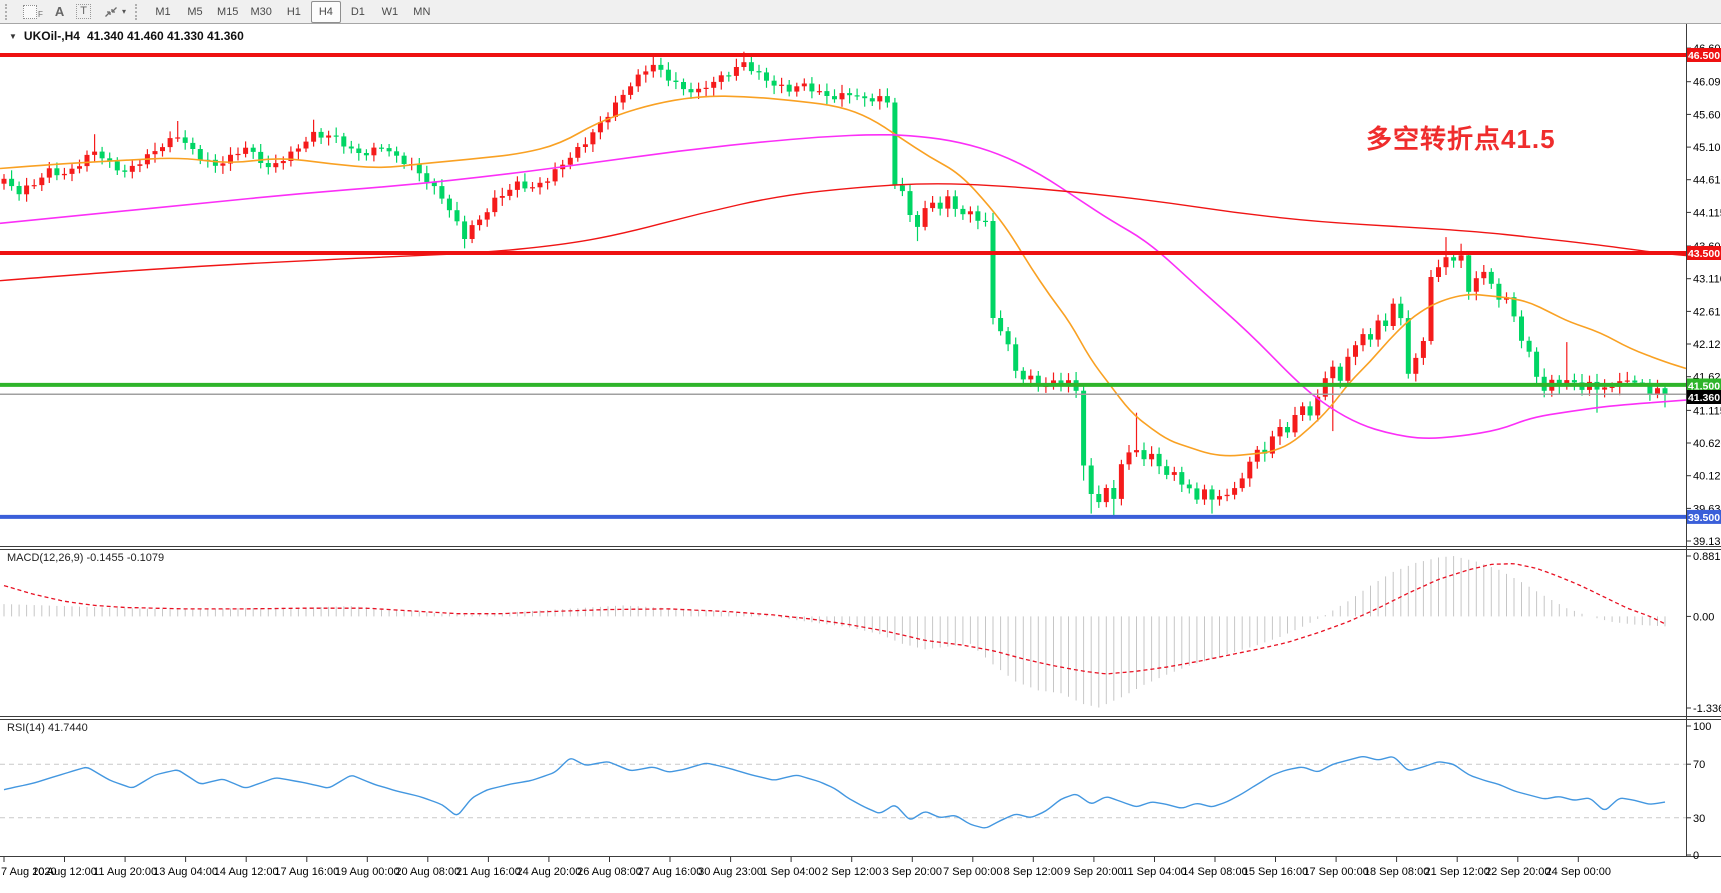  I want to click on price-tick-label: 45.105, so click(1707, 148).